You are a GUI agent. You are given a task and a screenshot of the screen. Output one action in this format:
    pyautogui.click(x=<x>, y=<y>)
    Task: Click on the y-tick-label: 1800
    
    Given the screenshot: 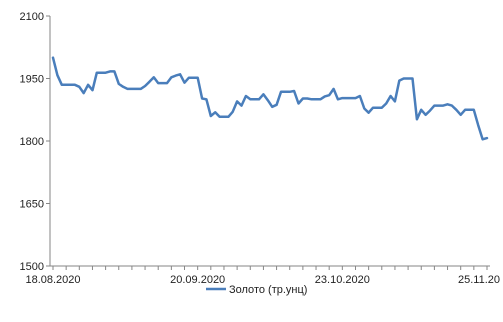 What is the action you would take?
    pyautogui.click(x=32, y=142)
    